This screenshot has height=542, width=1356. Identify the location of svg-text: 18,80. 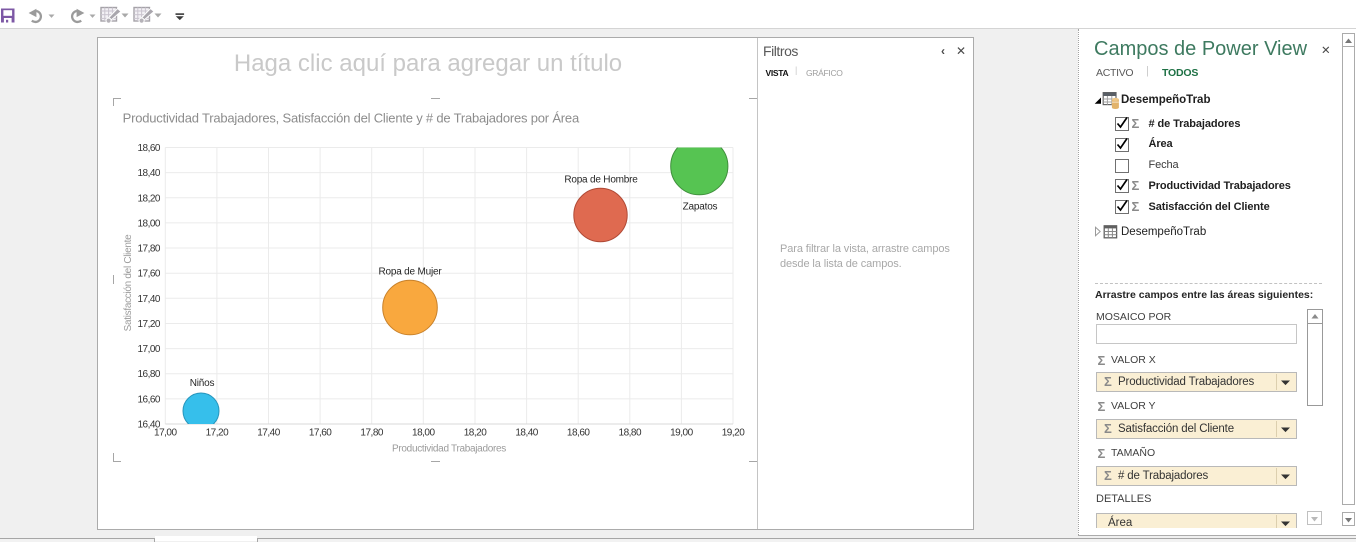
(630, 433).